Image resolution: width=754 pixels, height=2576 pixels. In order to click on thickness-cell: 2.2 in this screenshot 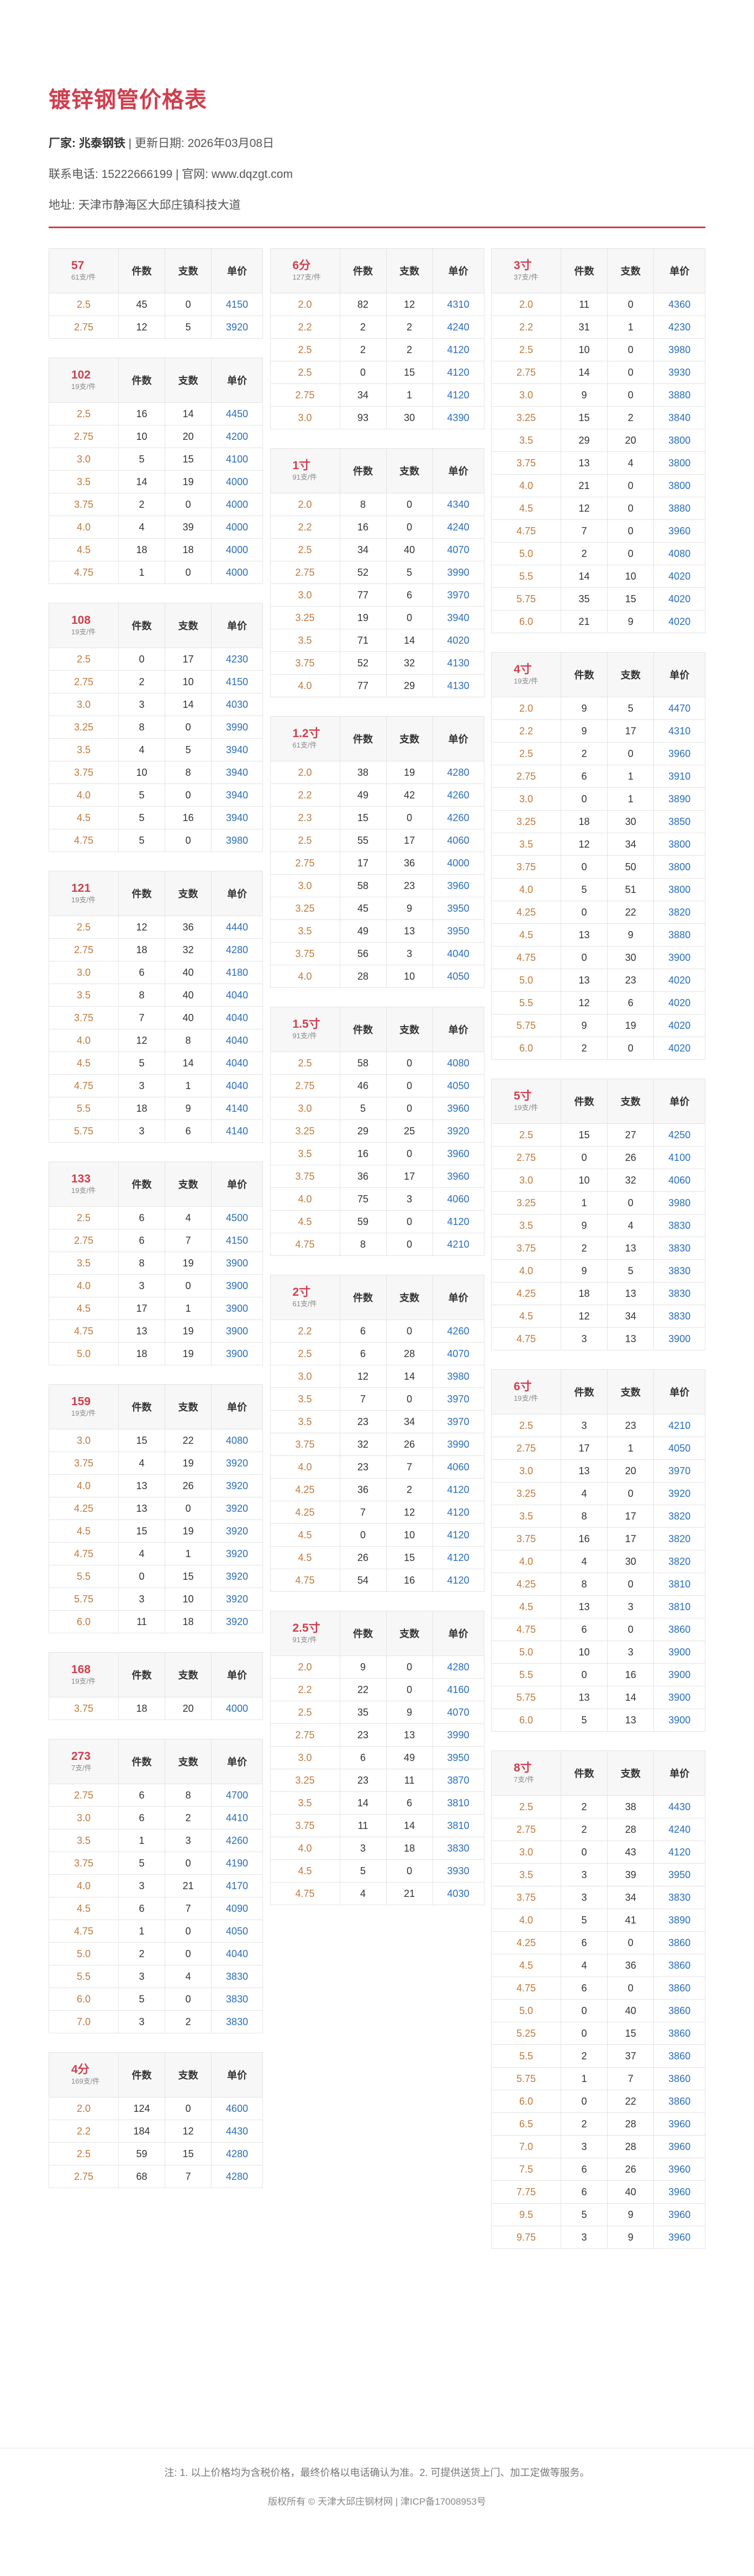, I will do `click(305, 795)`.